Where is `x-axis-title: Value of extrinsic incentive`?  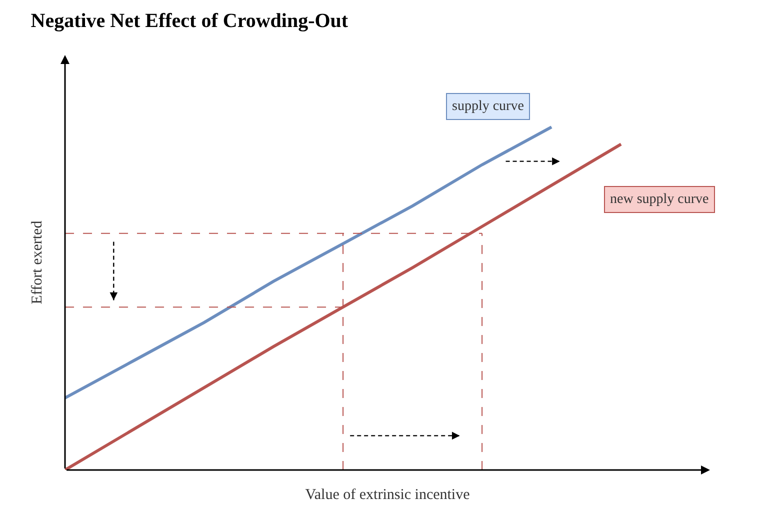 x-axis-title: Value of extrinsic incentive is located at coordinates (387, 495).